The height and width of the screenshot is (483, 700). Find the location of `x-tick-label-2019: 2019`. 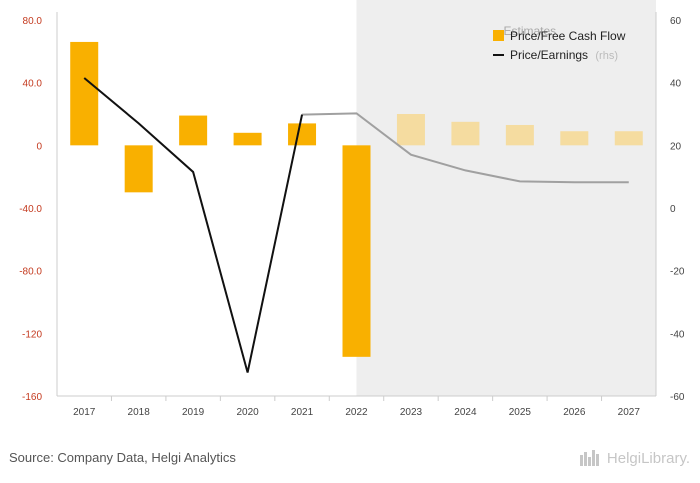

x-tick-label-2019: 2019 is located at coordinates (193, 412).